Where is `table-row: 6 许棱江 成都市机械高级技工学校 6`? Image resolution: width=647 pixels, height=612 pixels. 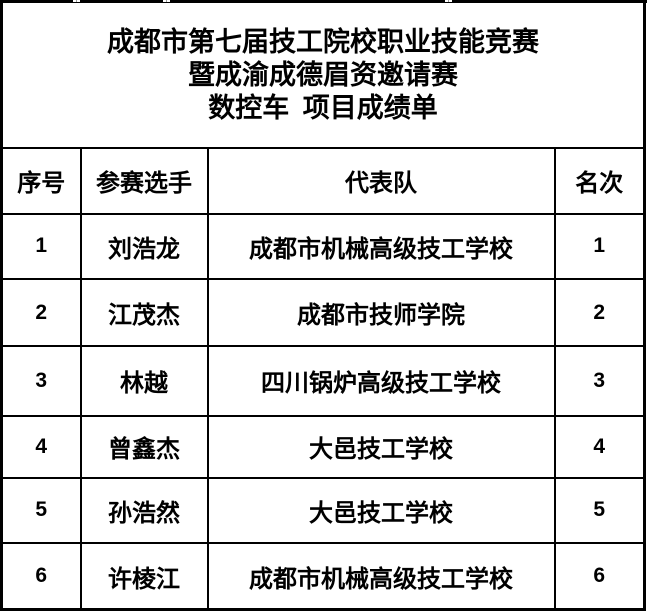 table-row: 6 许棱江 成都市机械高级技工学校 6 is located at coordinates (323, 576).